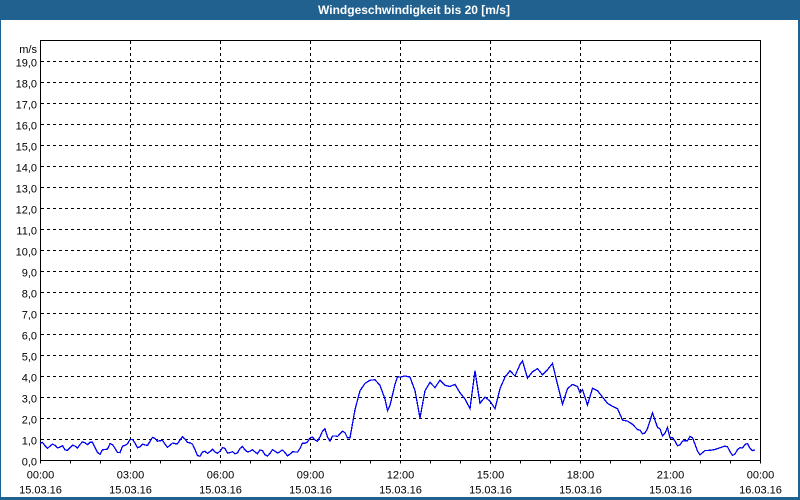 This screenshot has height=500, width=800. I want to click on svg-text: 9,0, so click(29, 274).